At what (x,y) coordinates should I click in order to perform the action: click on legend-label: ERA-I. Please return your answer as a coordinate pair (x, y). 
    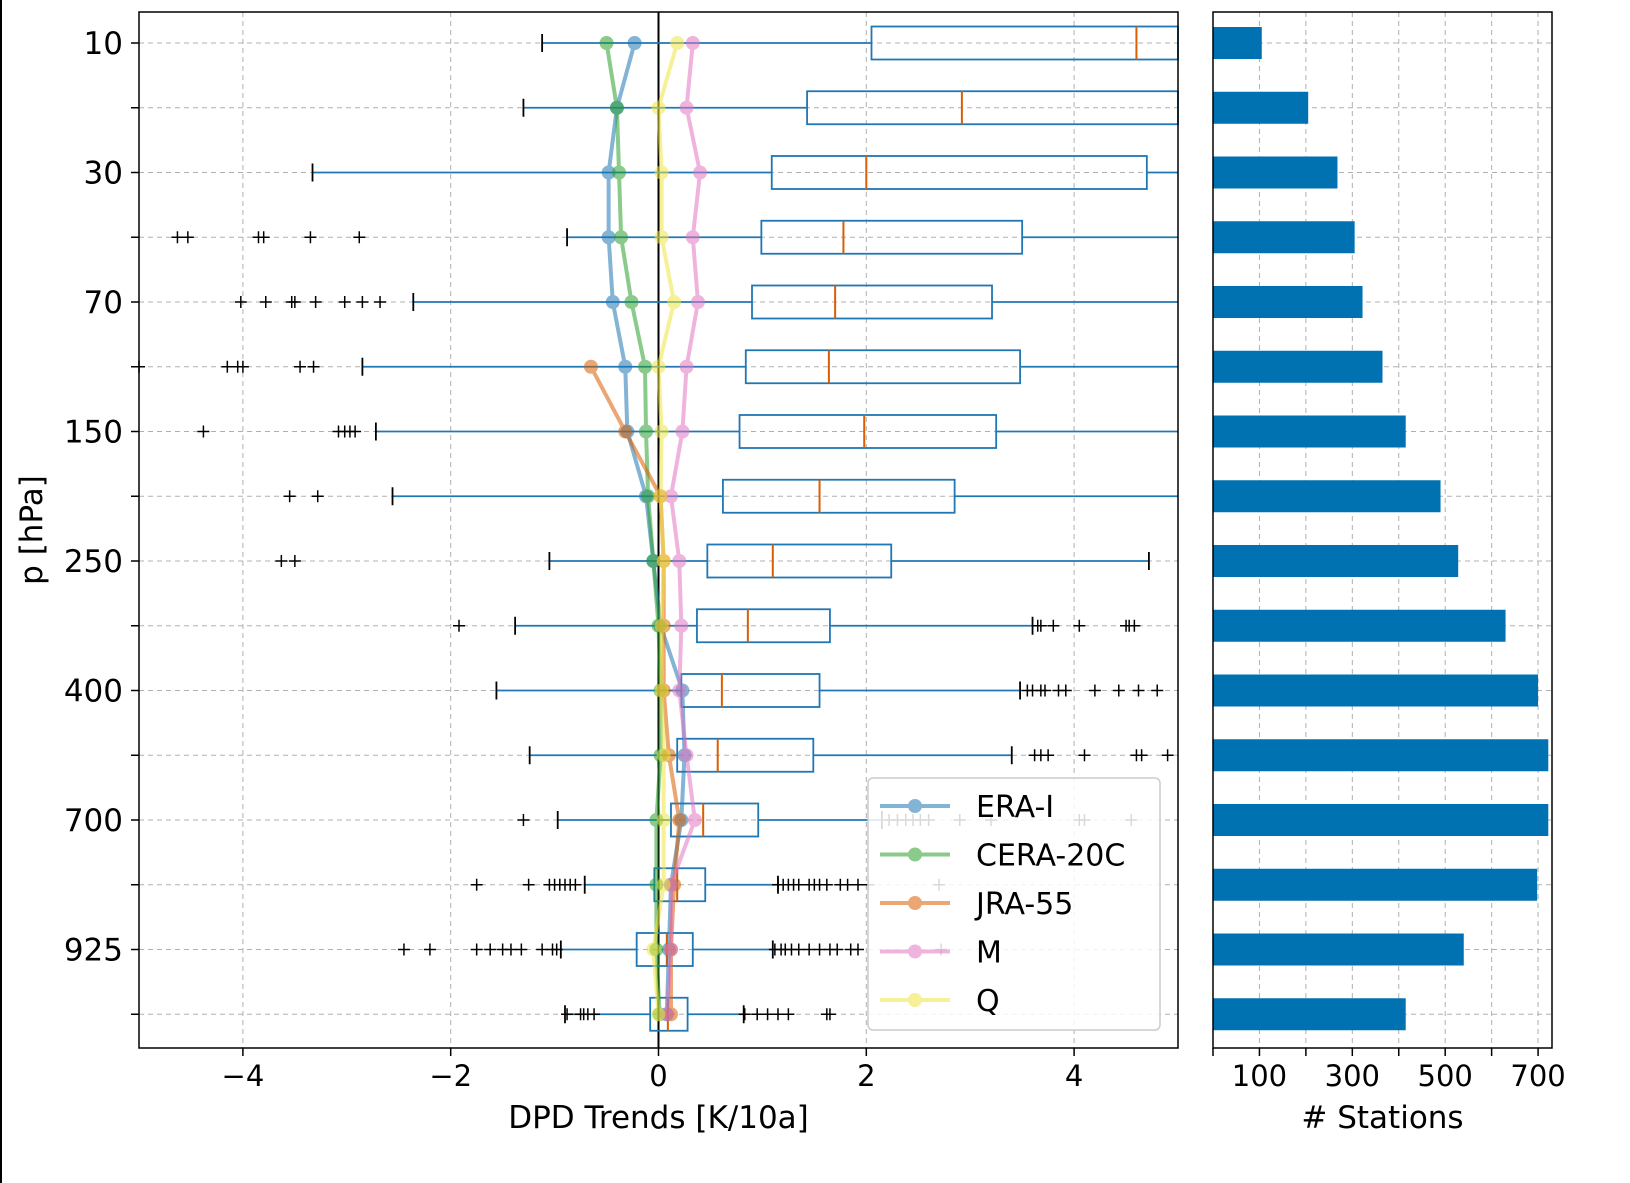
    Looking at the image, I should click on (1015, 807).